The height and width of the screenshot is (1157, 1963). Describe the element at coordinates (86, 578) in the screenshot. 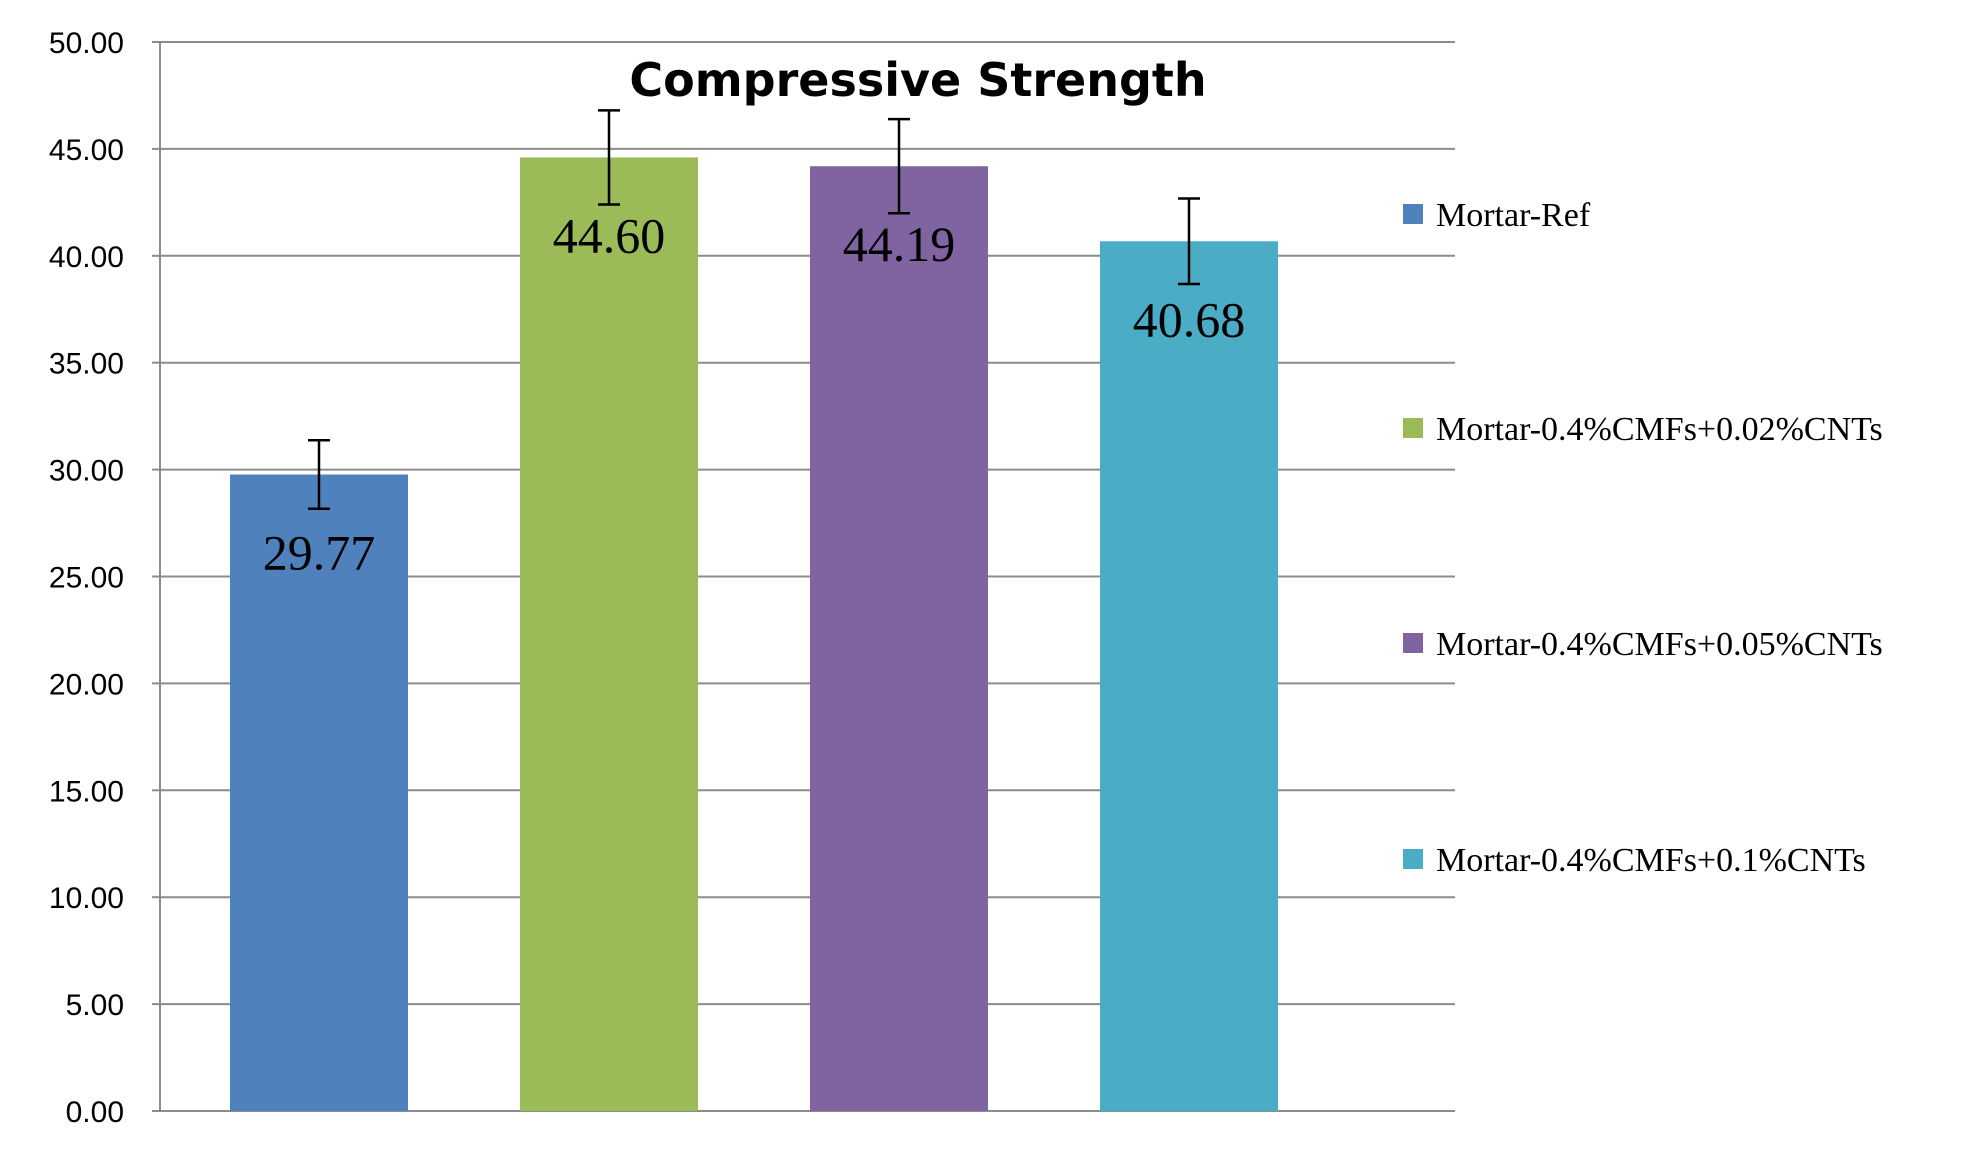

I see `y-tick-label-5: 25.00` at that location.